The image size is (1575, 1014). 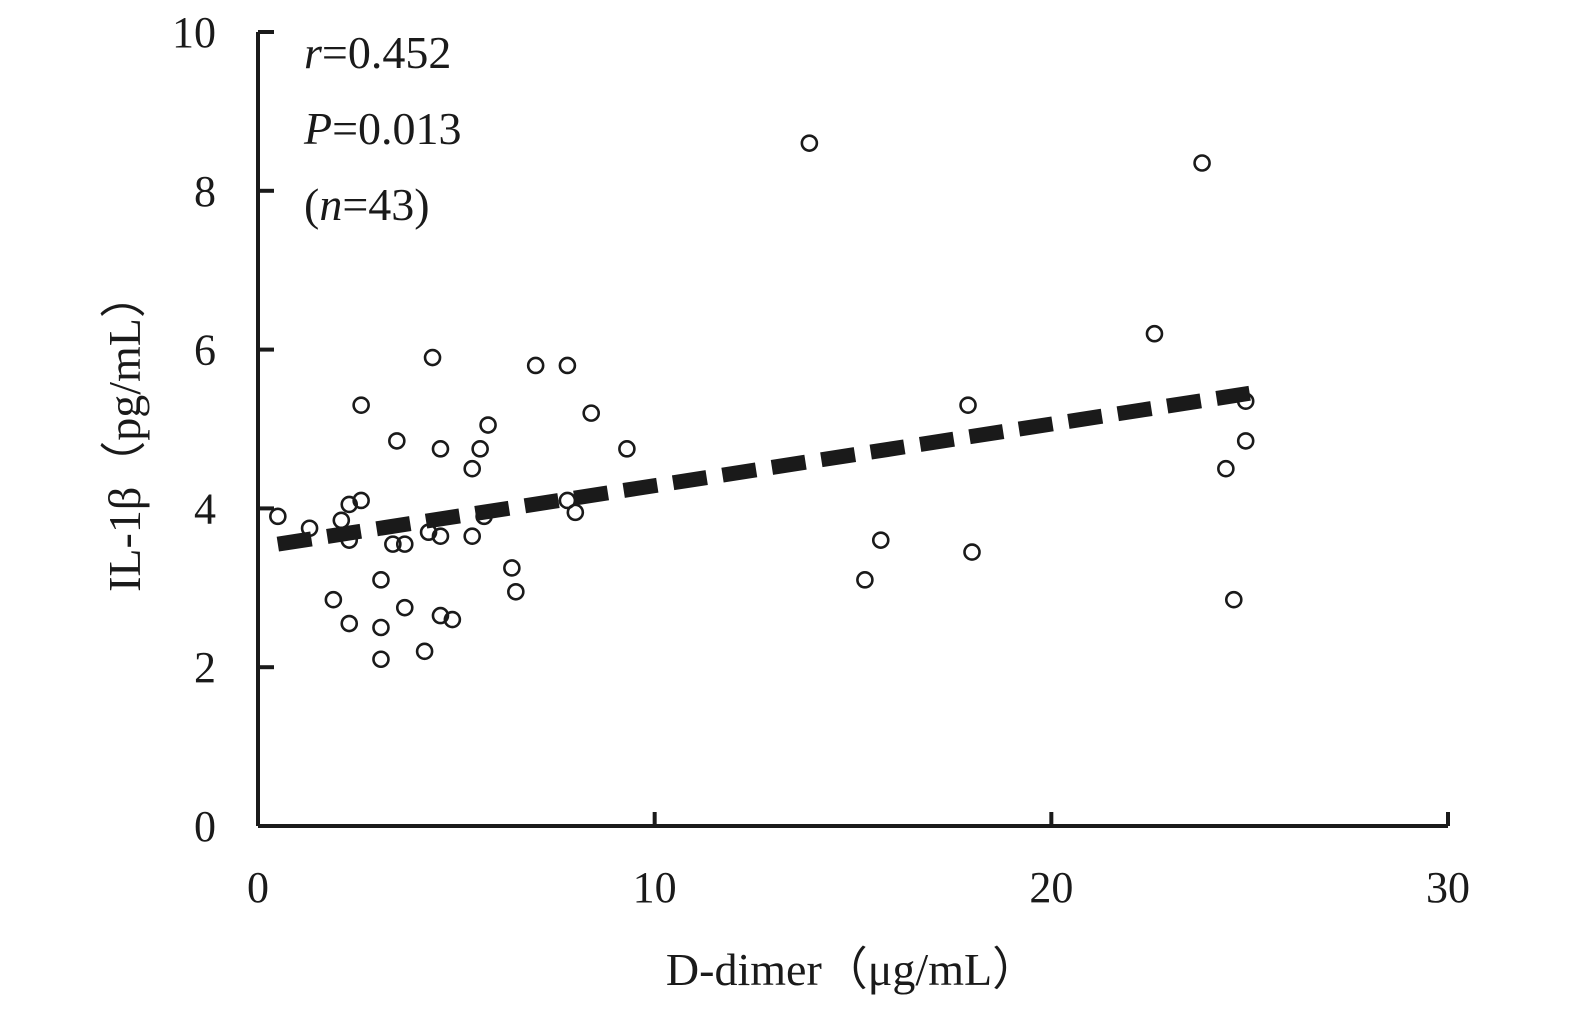 What do you see at coordinates (205, 350) in the screenshot?
I see `y-tick-label: 6` at bounding box center [205, 350].